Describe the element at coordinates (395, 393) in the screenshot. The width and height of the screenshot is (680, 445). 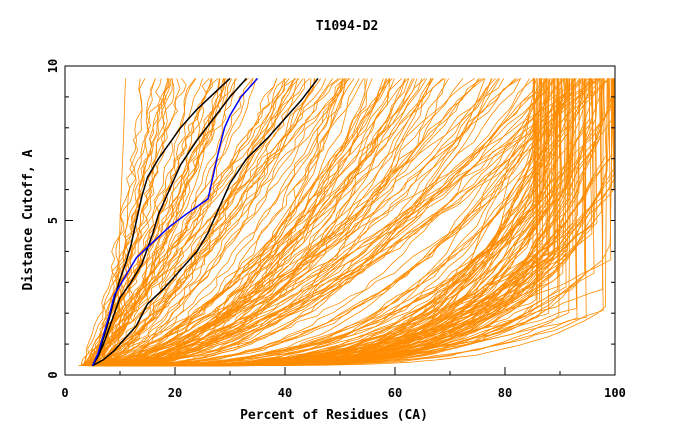
I see `x-tick-label: 60` at that location.